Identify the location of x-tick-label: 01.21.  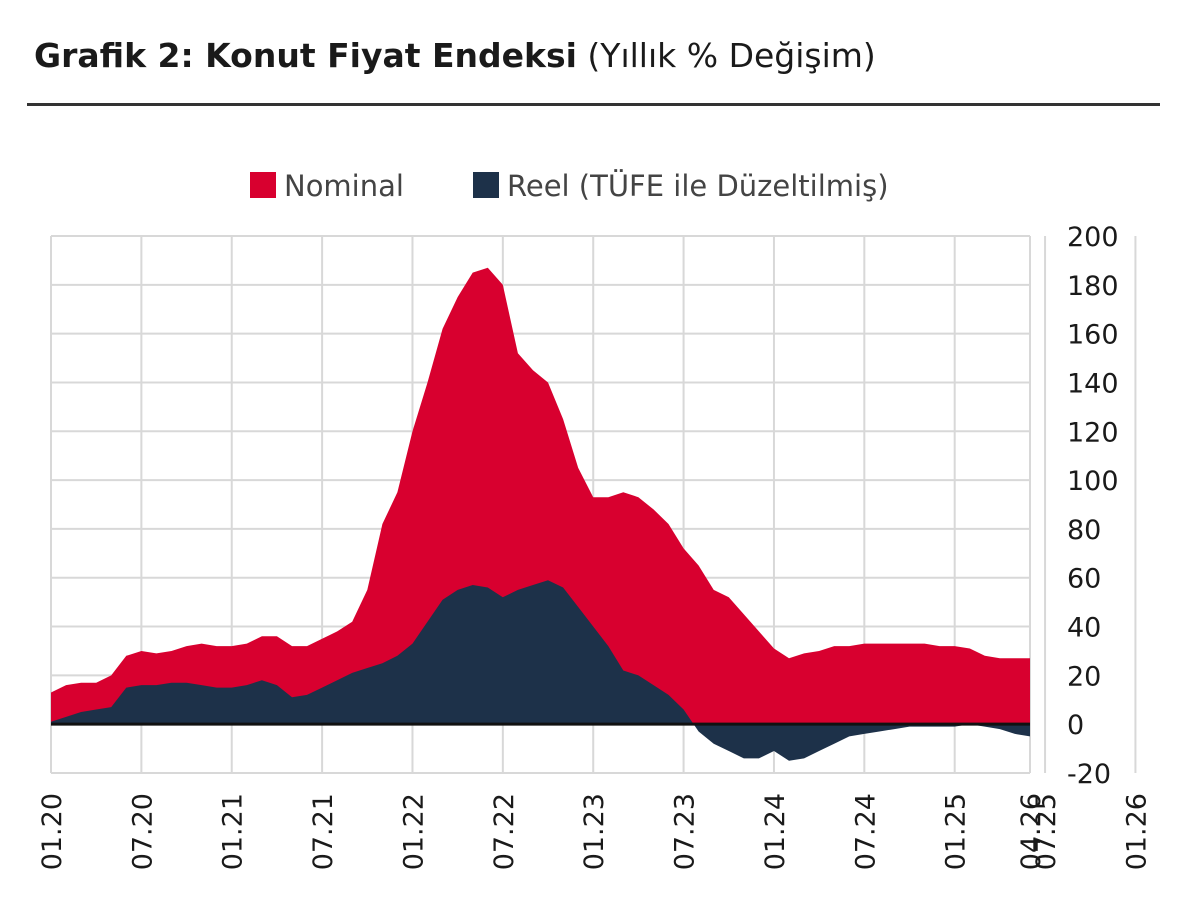
(233, 831).